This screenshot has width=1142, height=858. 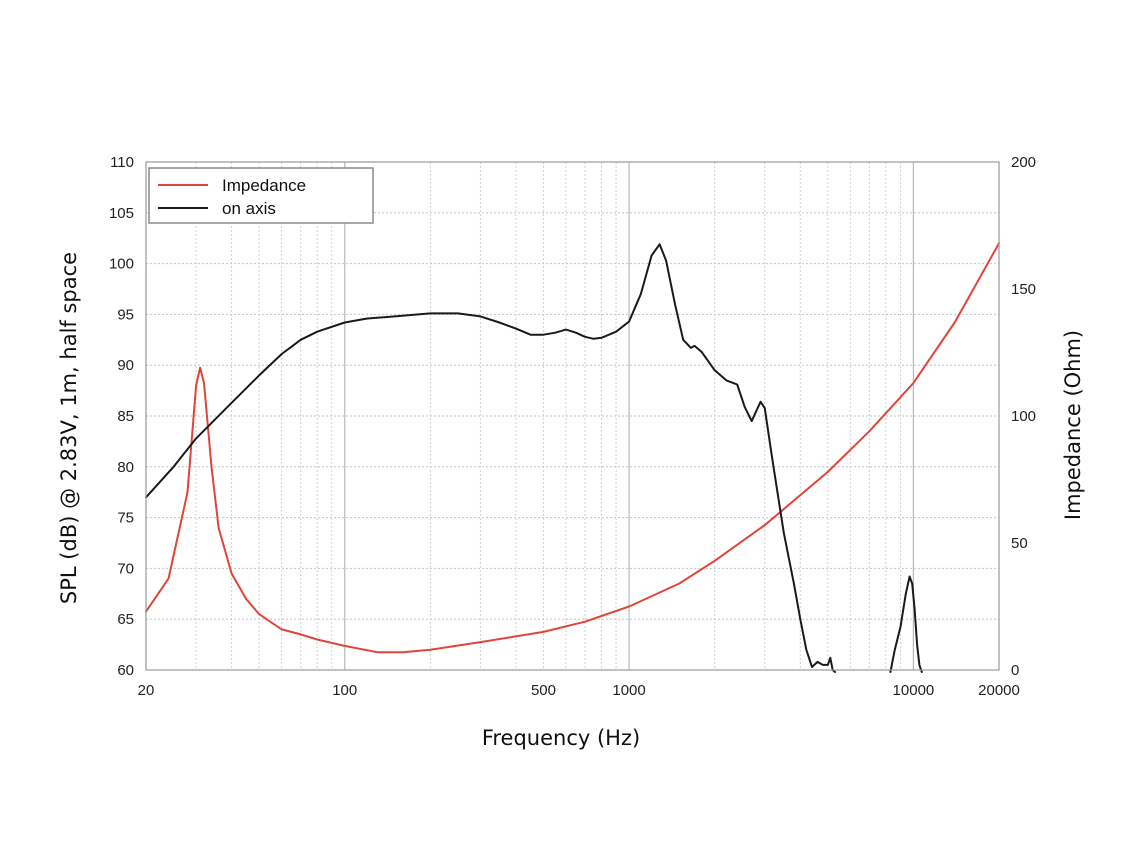 What do you see at coordinates (1015, 670) in the screenshot?
I see `right-y-tick-label: 0` at bounding box center [1015, 670].